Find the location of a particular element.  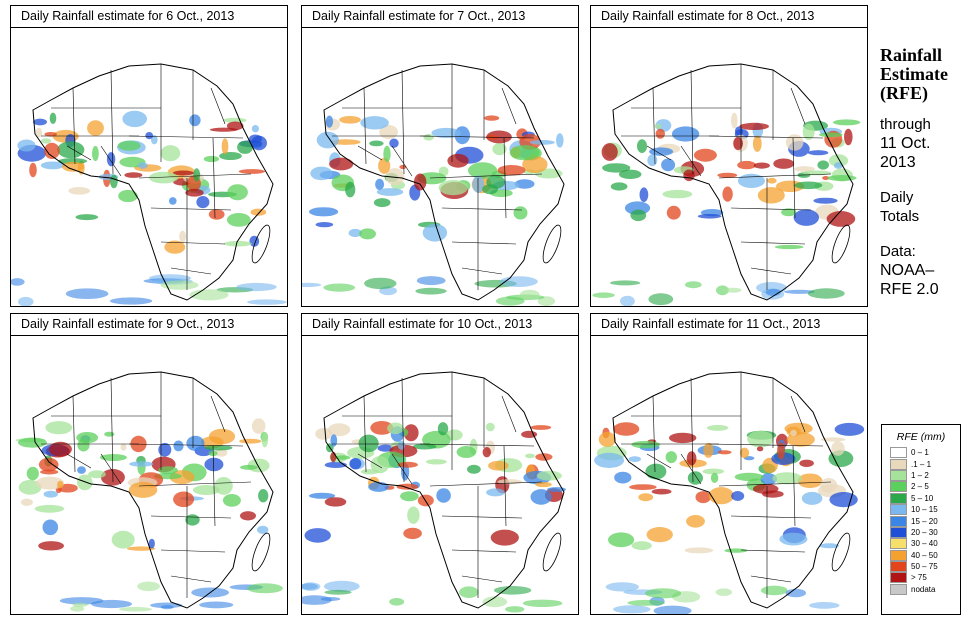

legend-title: RFE (mm) is located at coordinates (921, 437).